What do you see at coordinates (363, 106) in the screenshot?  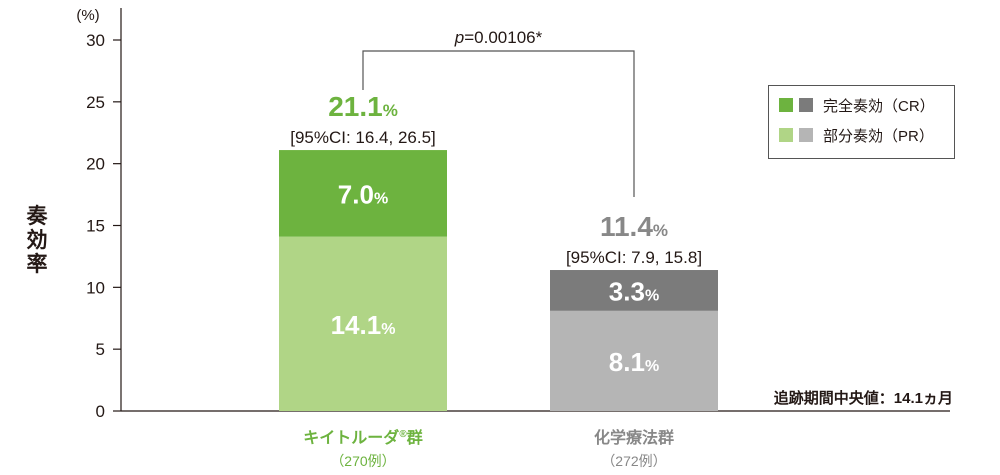 I see `total-label: 21.1%` at bounding box center [363, 106].